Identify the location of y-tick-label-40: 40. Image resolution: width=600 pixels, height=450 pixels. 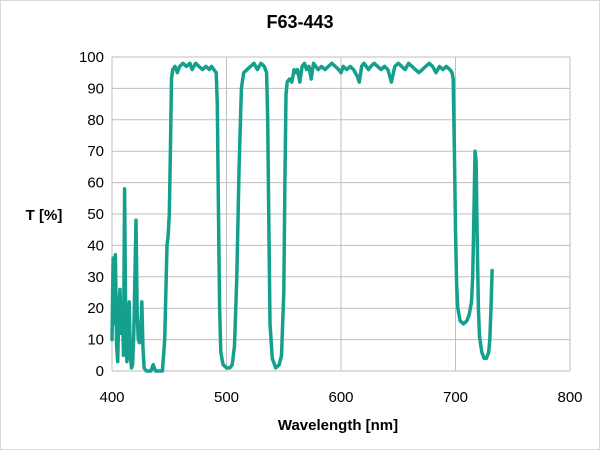
(95, 245).